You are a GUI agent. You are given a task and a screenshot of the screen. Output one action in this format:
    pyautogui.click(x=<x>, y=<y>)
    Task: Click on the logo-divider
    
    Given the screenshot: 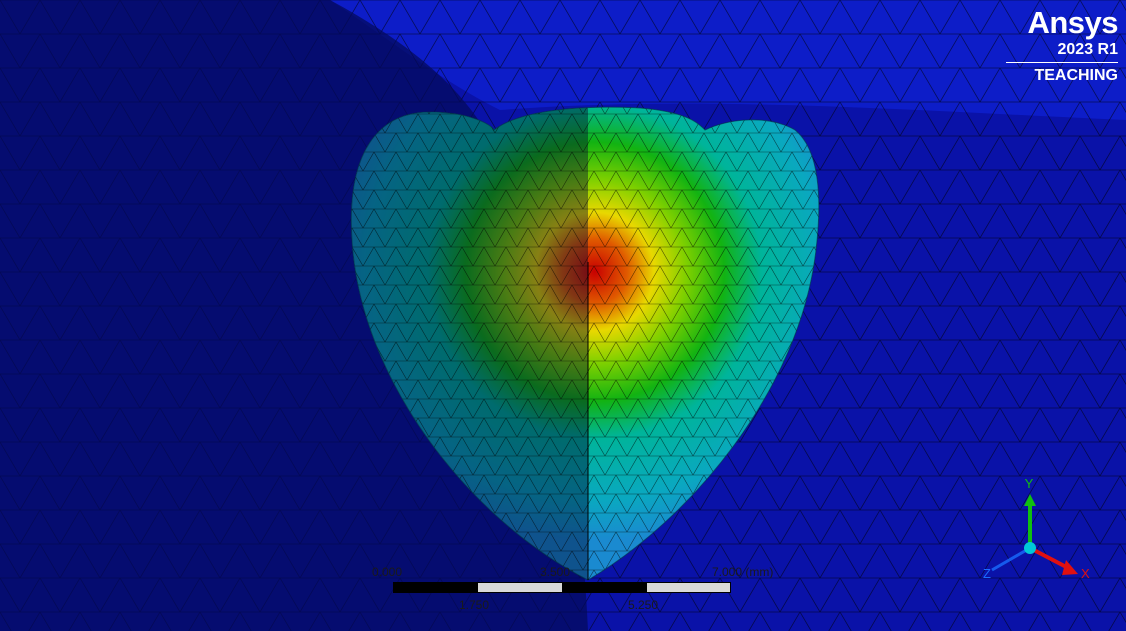 What is the action you would take?
    pyautogui.click(x=1062, y=62)
    